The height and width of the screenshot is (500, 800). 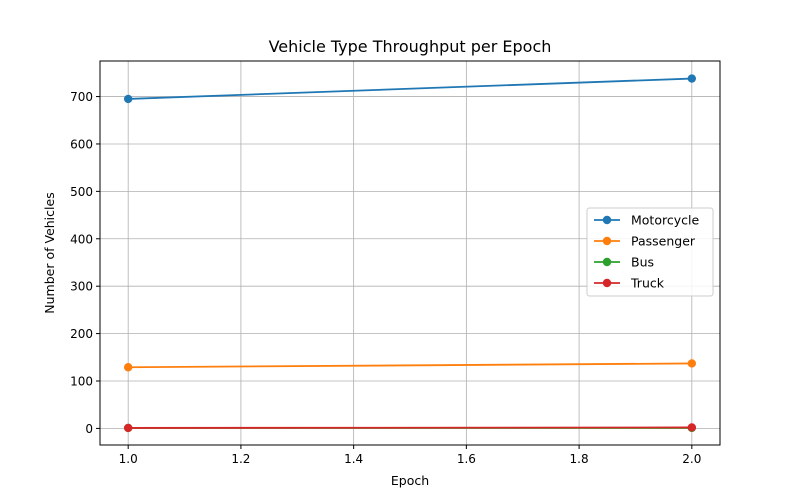 What do you see at coordinates (81, 97) in the screenshot?
I see `y-tick-label: 700` at bounding box center [81, 97].